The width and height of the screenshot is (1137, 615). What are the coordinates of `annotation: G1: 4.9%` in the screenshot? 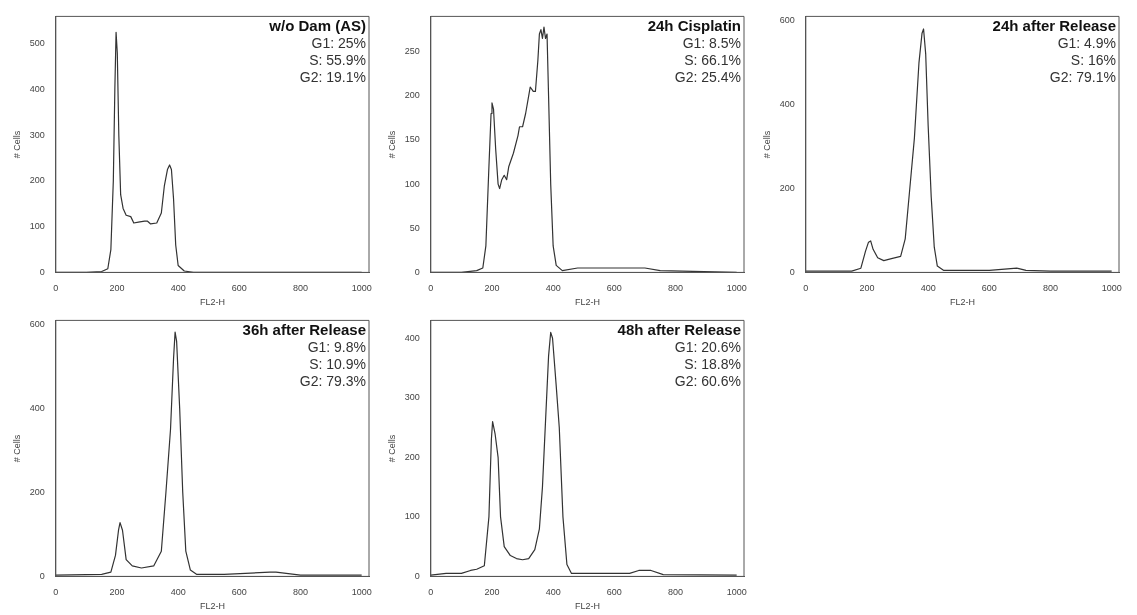 It's located at (1086, 43).